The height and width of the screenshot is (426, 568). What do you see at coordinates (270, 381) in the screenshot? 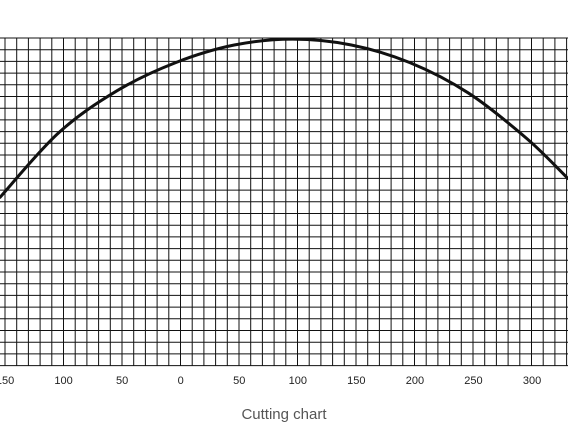
I see `x-axis-ticks: 150 100 50 0 50 100 150 200 250 300` at bounding box center [270, 381].